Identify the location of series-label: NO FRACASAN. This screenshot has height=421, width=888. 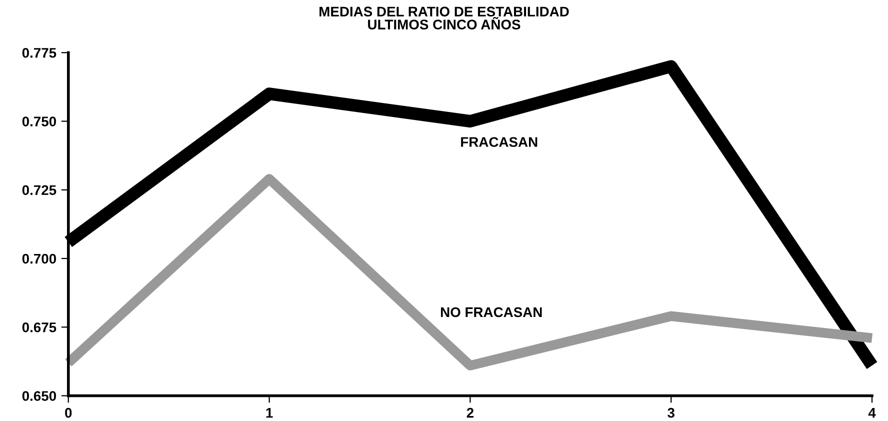
(491, 312).